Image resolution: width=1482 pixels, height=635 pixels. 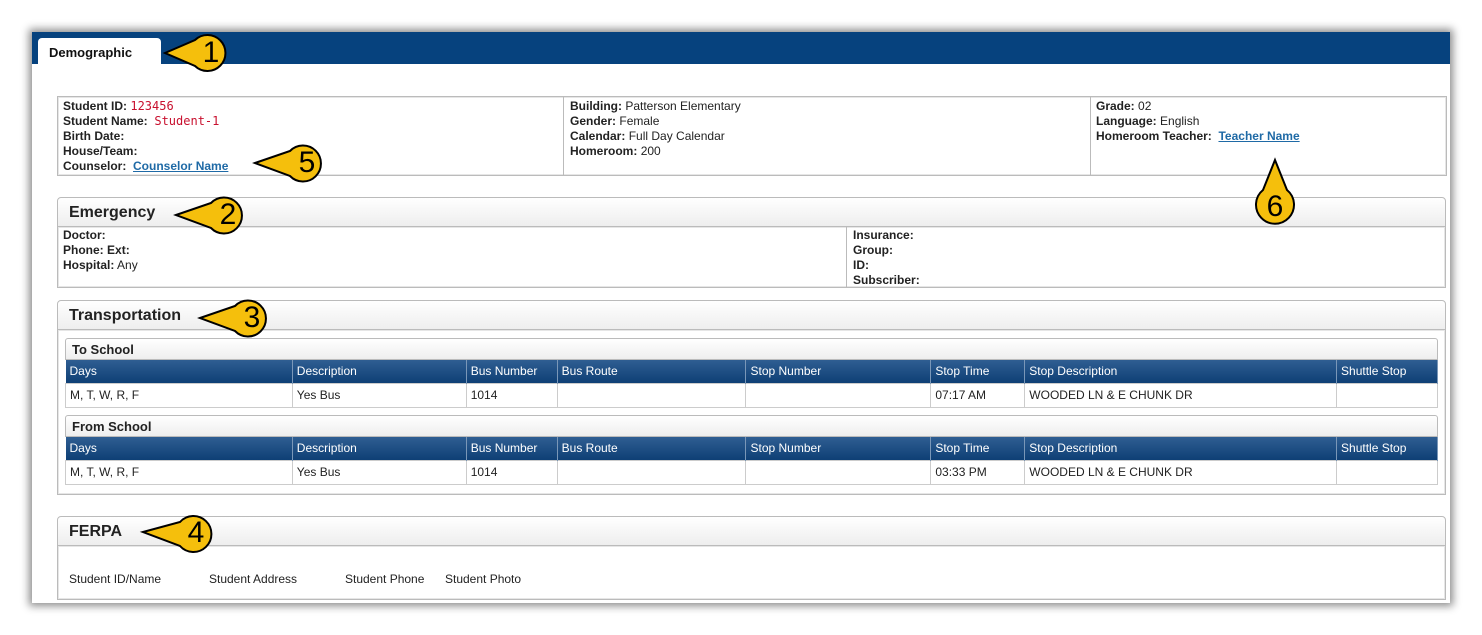 What do you see at coordinates (385, 579) in the screenshot?
I see `ferpa-item: Student Phone` at bounding box center [385, 579].